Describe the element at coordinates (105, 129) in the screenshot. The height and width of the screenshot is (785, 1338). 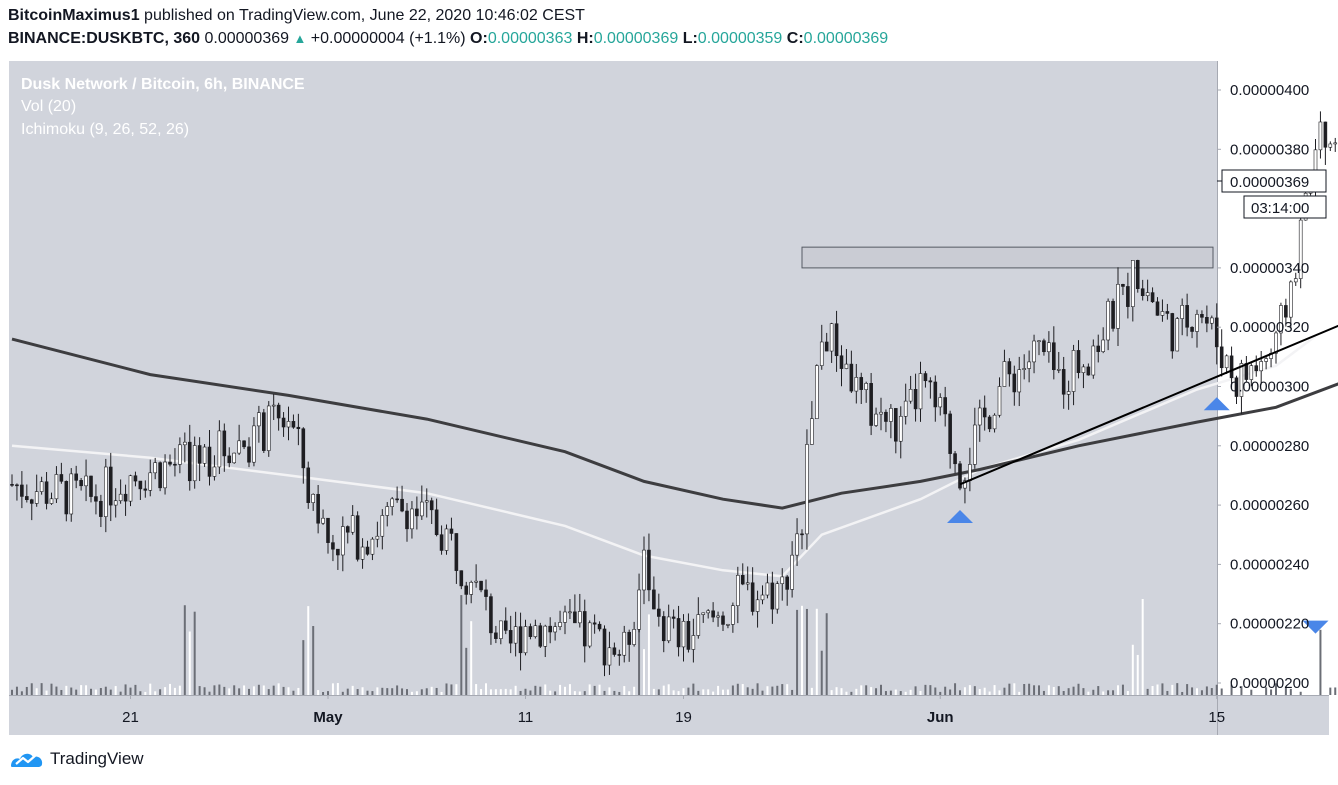
I see `legend-ichimoku: Ichimoku (9, 26, 52, 26)` at that location.